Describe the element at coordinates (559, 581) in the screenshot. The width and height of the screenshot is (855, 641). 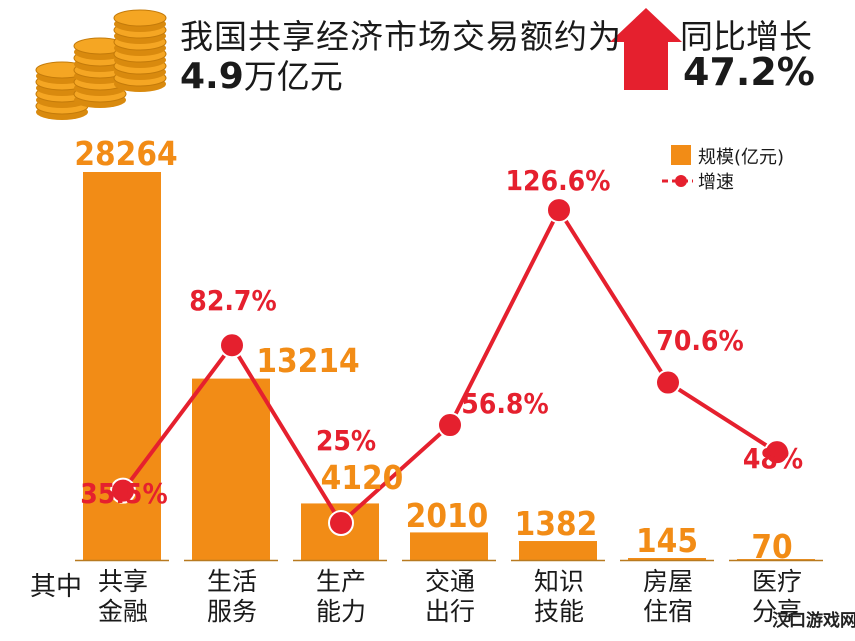
I see `category-label-5-1: 知识` at that location.